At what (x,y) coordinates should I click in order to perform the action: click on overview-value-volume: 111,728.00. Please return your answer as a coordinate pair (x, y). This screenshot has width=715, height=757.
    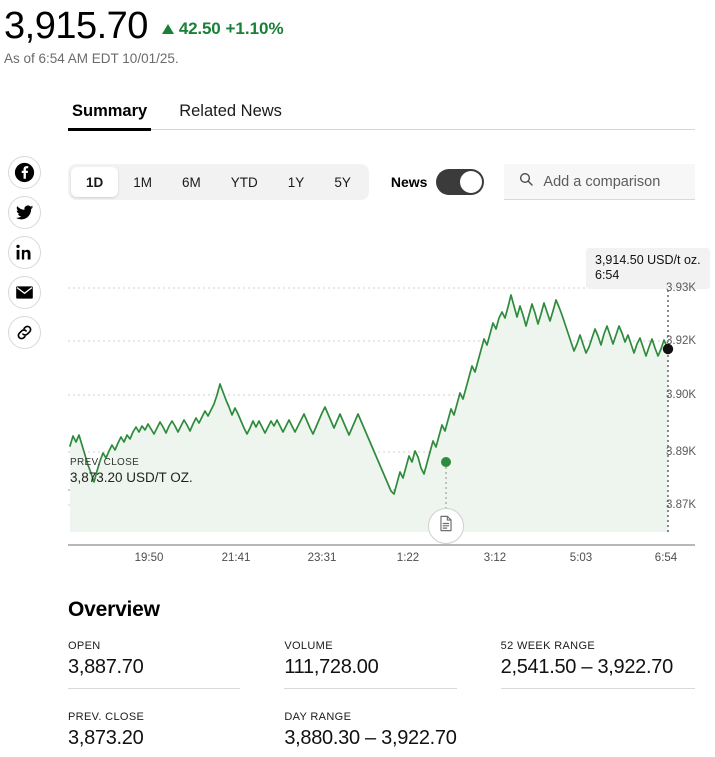
    Looking at the image, I should click on (331, 667).